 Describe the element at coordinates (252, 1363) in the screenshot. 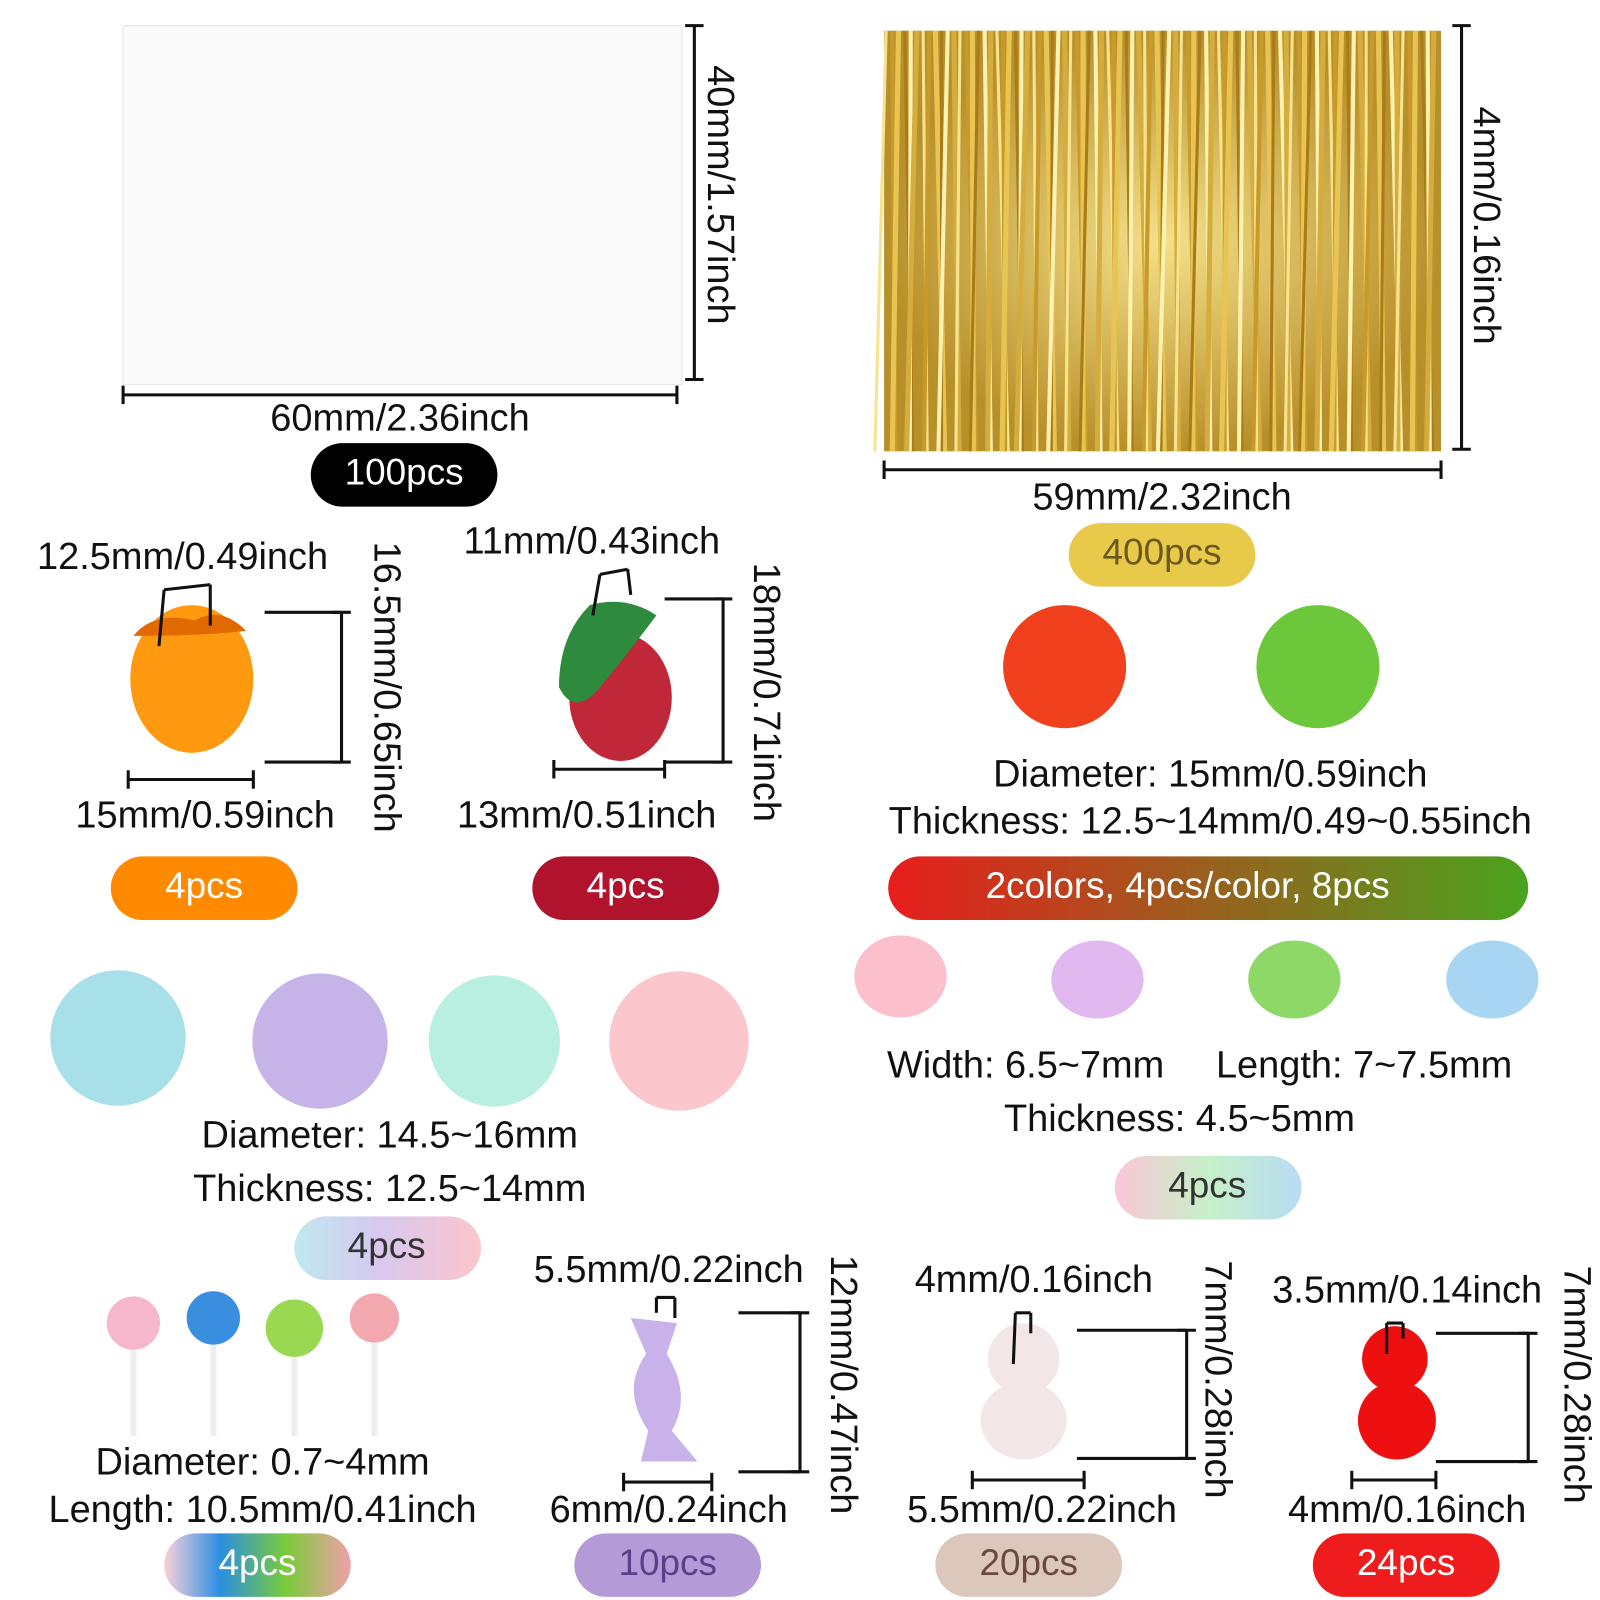

I see `lollipops` at that location.